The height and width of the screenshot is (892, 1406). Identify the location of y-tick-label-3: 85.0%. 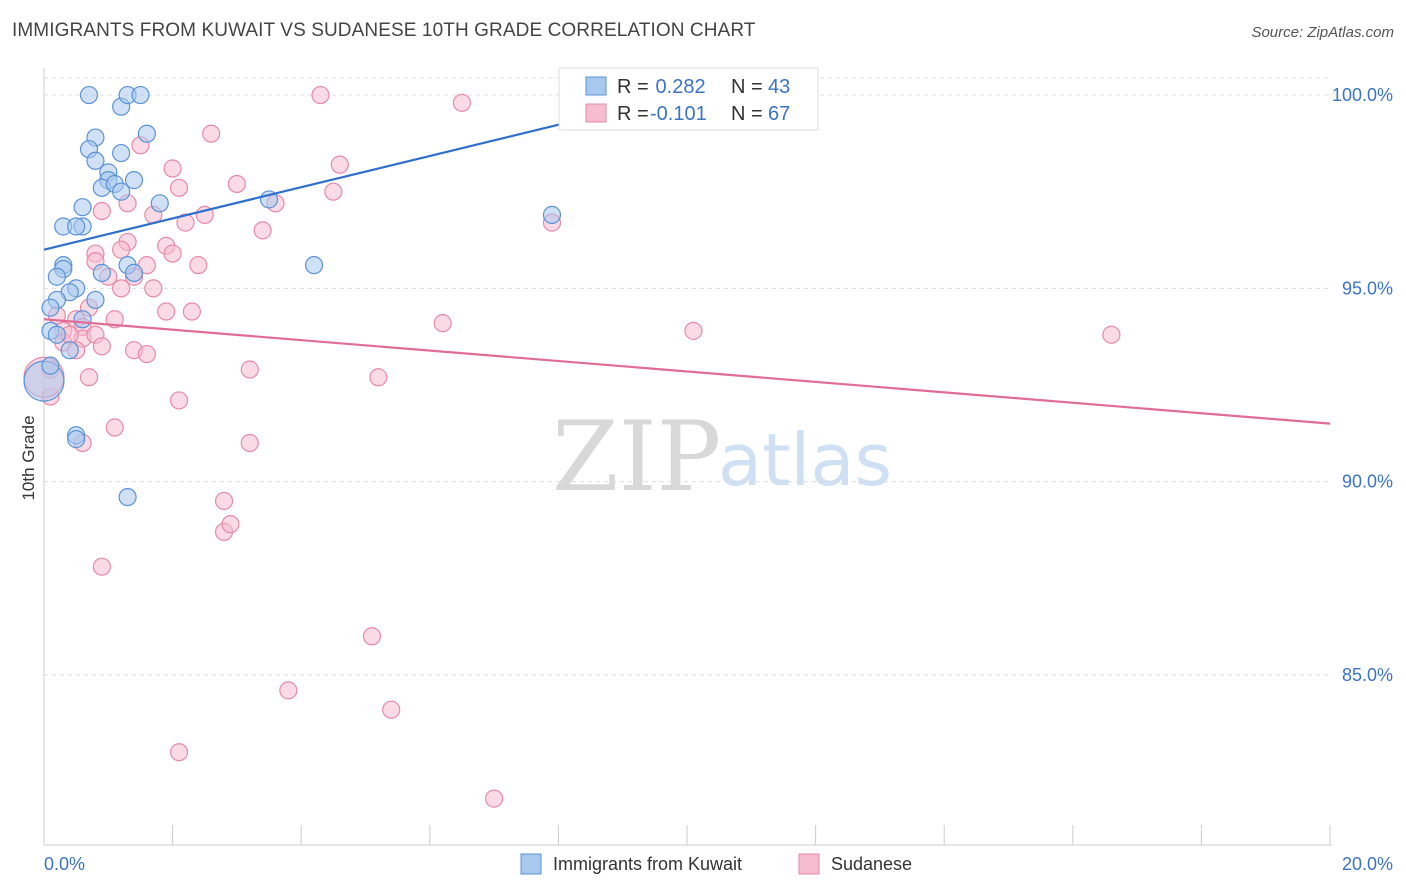
(1367, 675).